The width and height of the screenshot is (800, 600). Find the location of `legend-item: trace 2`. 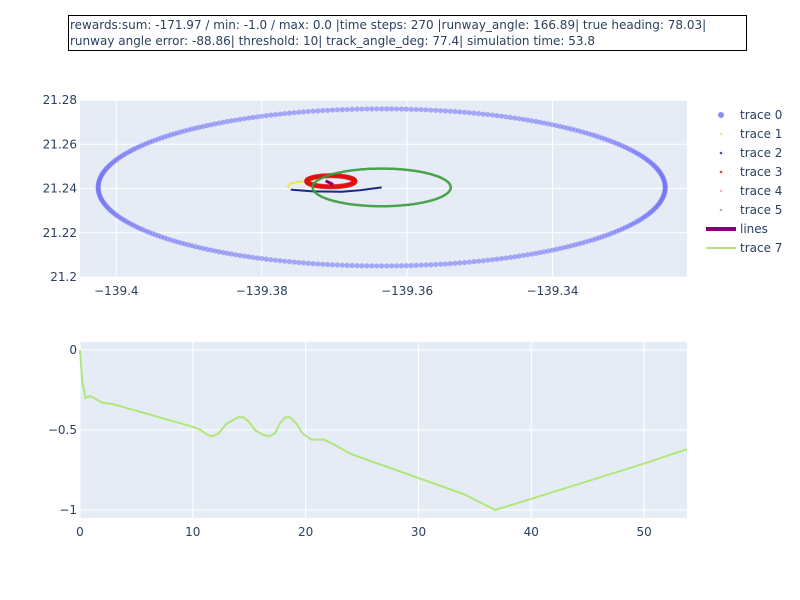

legend-item: trace 2 is located at coordinates (750, 153).